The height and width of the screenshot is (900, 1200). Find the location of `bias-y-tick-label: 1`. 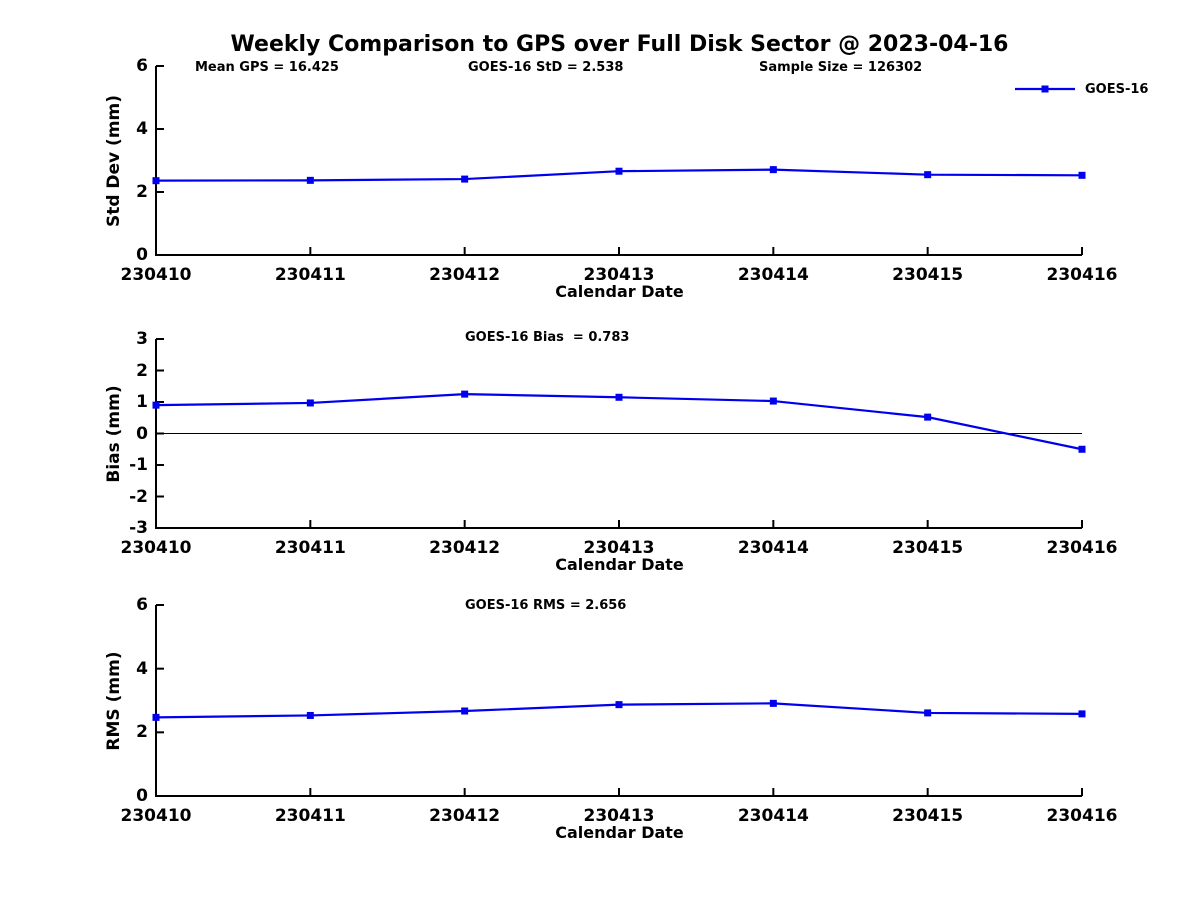

bias-y-tick-label: 1 is located at coordinates (142, 402).